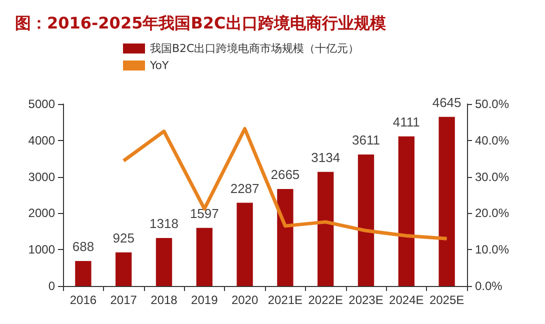  What do you see at coordinates (255, 48) in the screenshot?
I see `legend-label: 我国B2C出口跨境电商市场规模（十亿元）` at bounding box center [255, 48].